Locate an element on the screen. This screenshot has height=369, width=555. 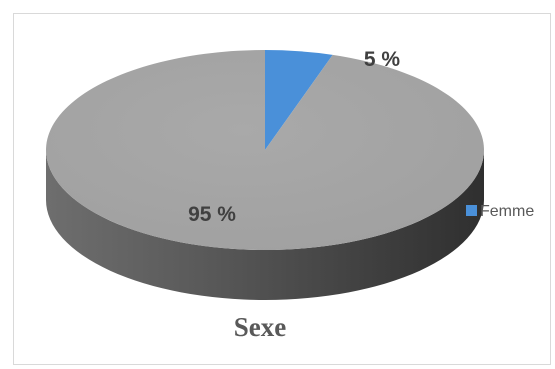
data-label-femme: 5 % is located at coordinates (382, 59).